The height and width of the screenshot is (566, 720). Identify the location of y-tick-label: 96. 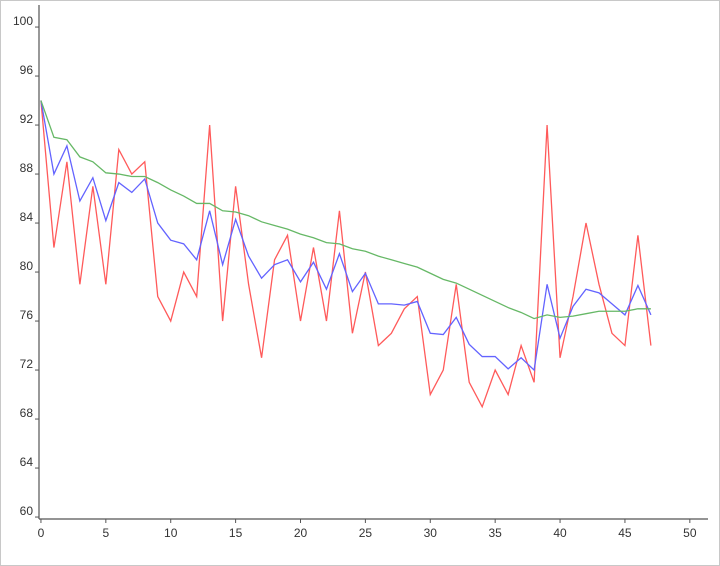
(27, 70).